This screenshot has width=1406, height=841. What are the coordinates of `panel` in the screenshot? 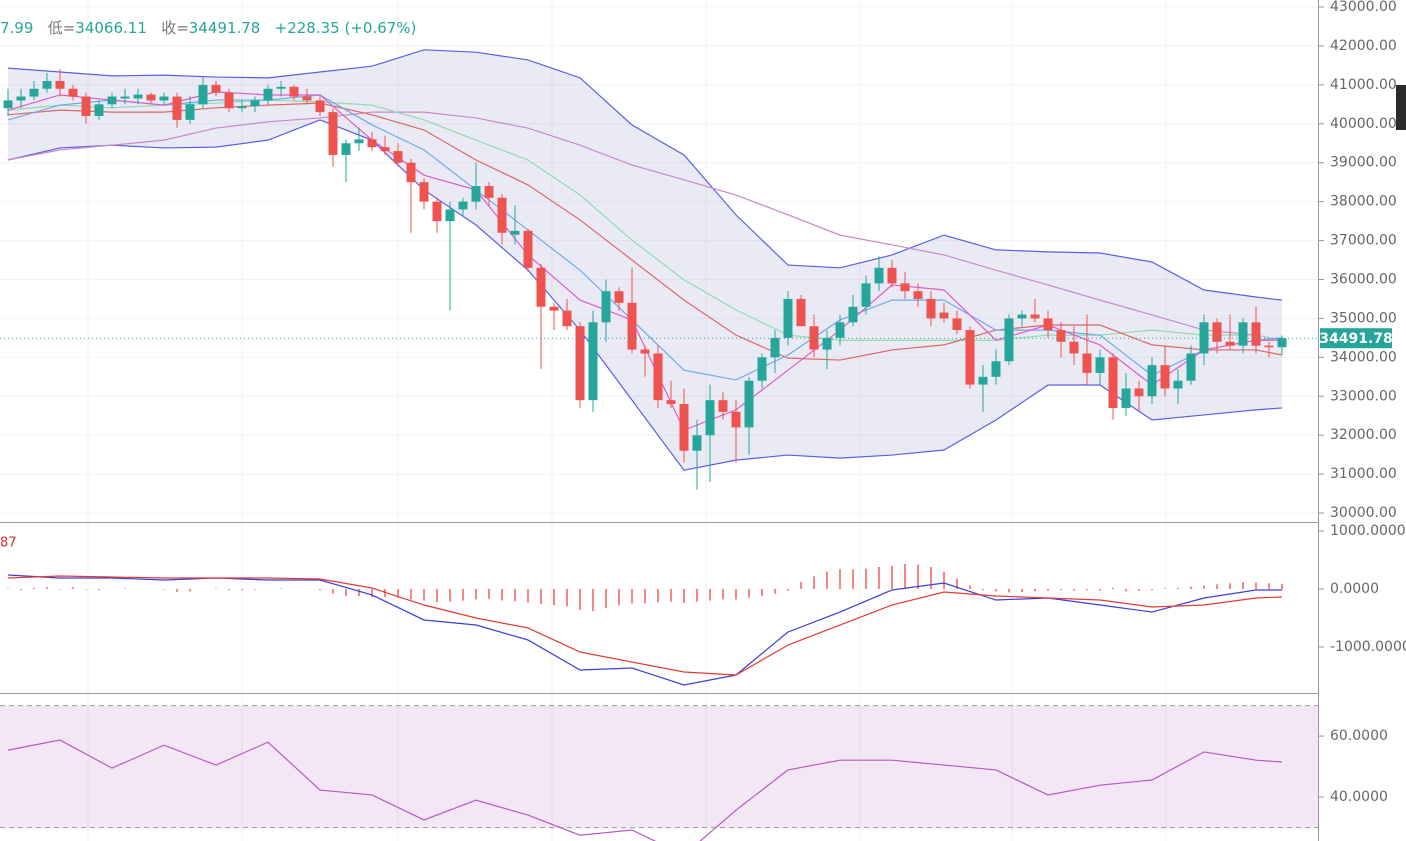 It's located at (645, 625).